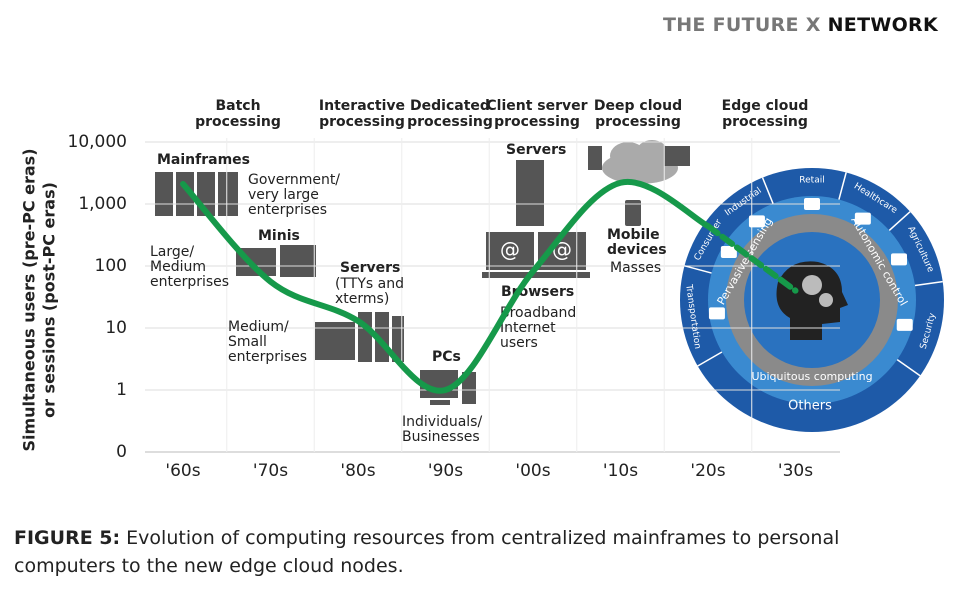 This screenshot has width=960, height=591. Describe the element at coordinates (532, 471) in the screenshot. I see `x-tick-label: '00s` at that location.